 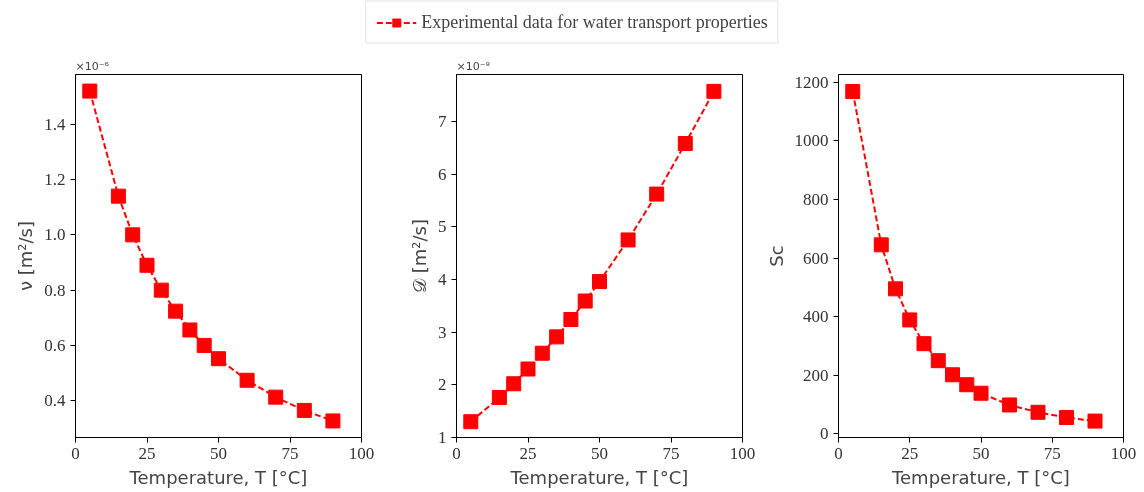 What do you see at coordinates (419, 256) in the screenshot?
I see `y-axis-title: 𝒟 [m²/s]` at bounding box center [419, 256].